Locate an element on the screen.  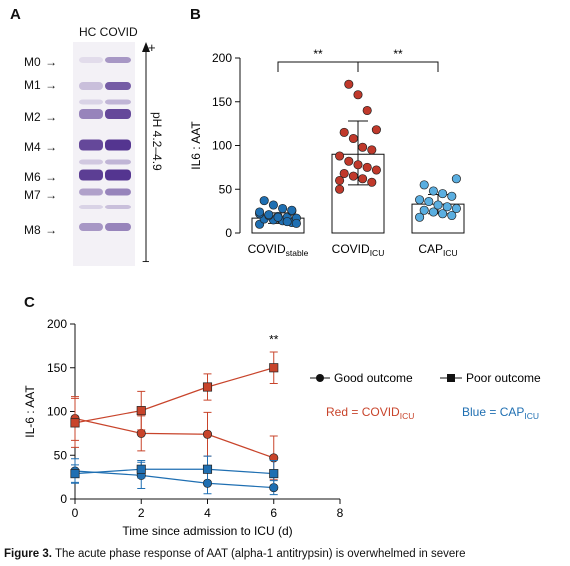
ph-plus: + is located at coordinates (152, 47).